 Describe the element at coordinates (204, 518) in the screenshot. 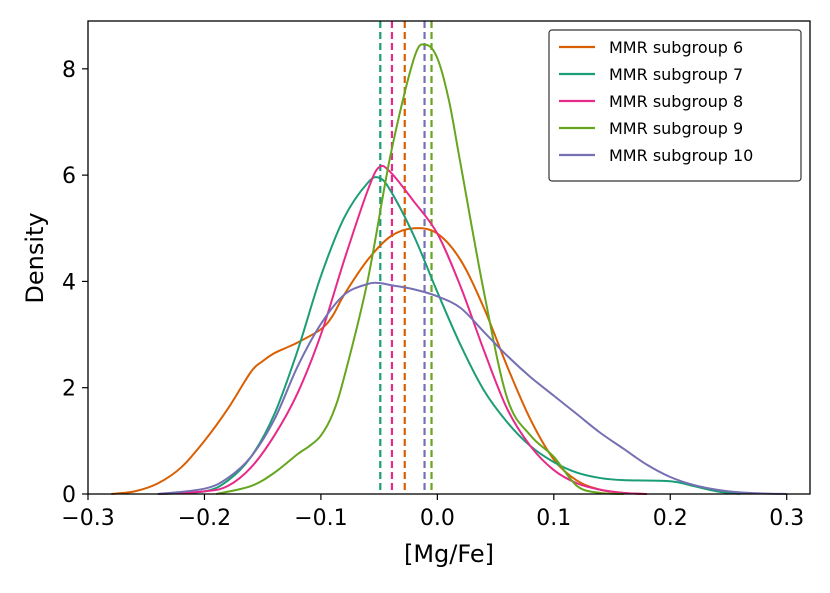

I see `x-tick-label: −0.2` at that location.